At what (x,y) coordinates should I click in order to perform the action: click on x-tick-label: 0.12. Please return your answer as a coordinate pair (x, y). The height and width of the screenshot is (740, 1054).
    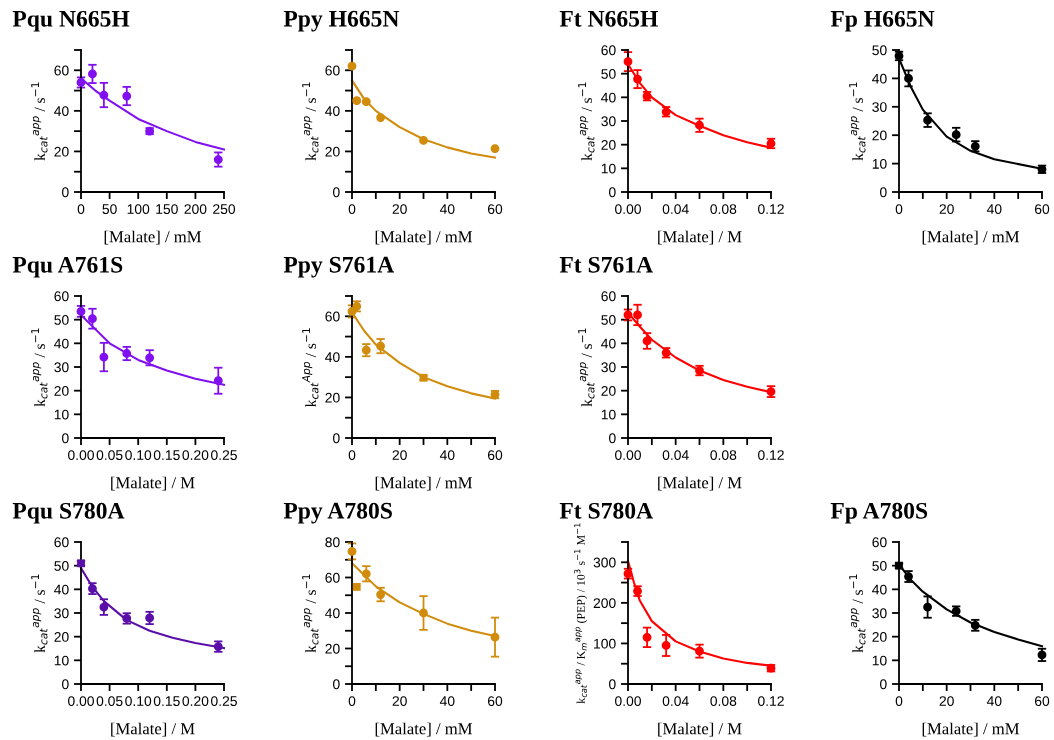
    Looking at the image, I should click on (771, 701).